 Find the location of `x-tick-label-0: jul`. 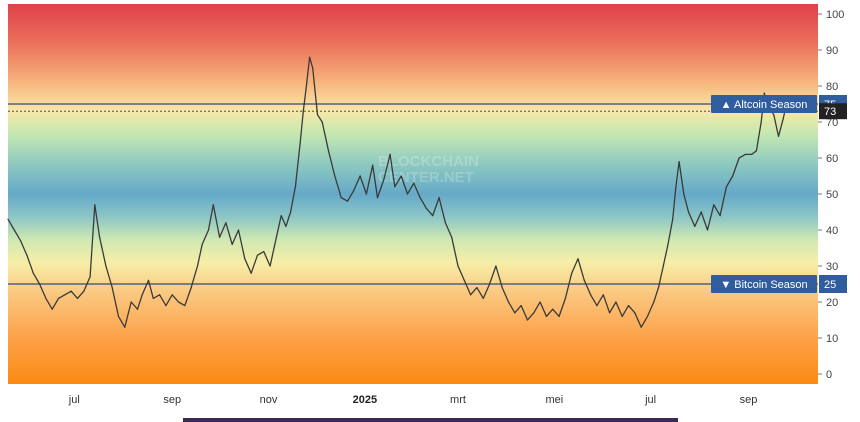

x-tick-label-0: jul is located at coordinates (74, 400).